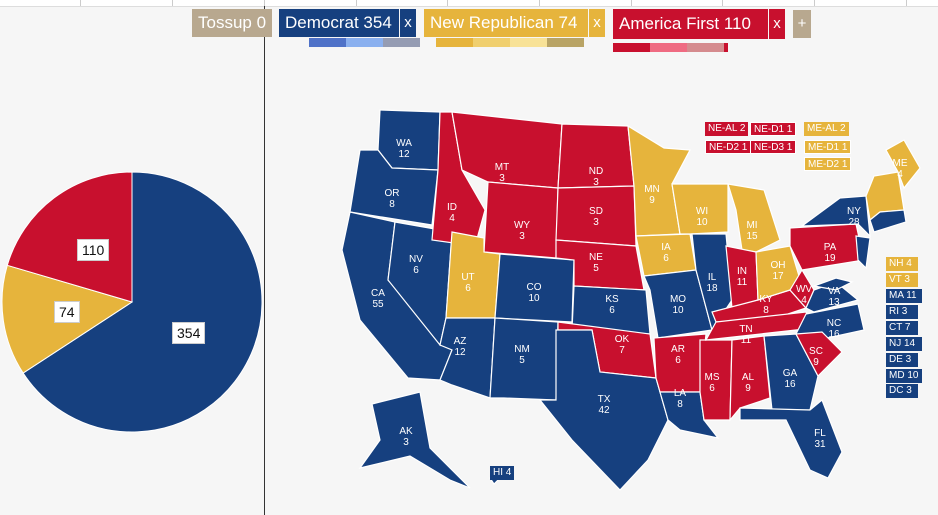 The height and width of the screenshot is (515, 938). I want to click on ne-d2-box: NE-D2 1, so click(728, 147).